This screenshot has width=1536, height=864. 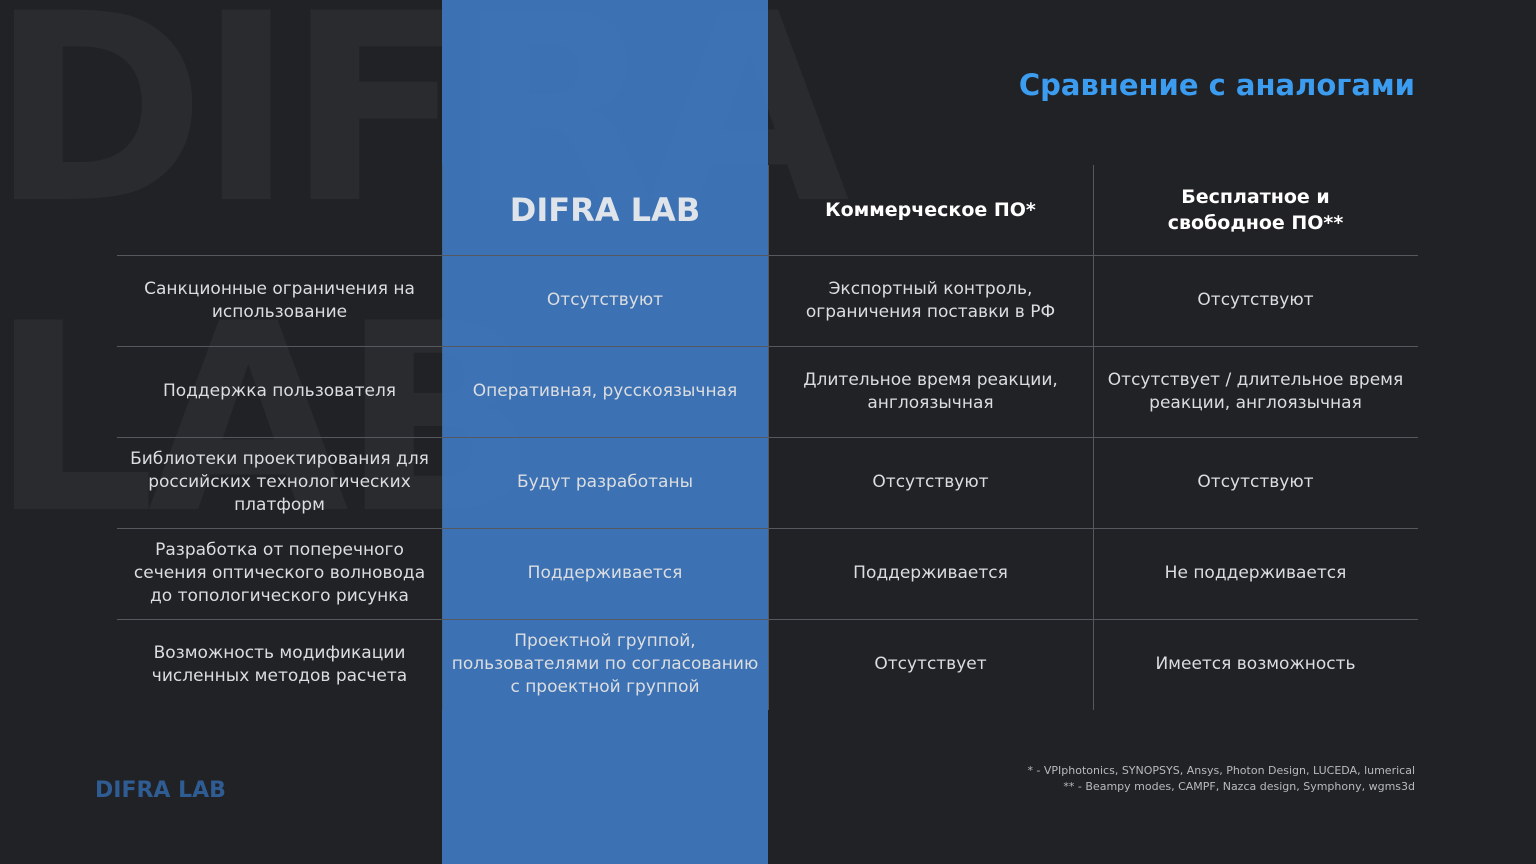 I want to click on row-header: Поддержка пользователя, so click(x=279, y=391).